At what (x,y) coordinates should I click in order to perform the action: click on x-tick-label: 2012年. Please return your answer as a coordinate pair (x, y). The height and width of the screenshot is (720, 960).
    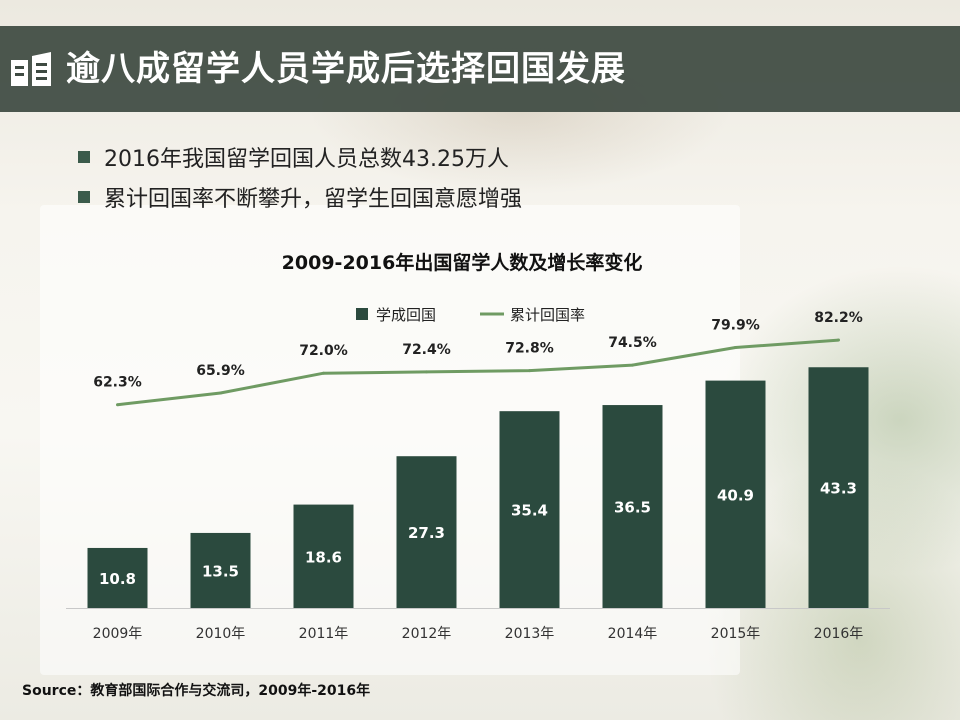
    Looking at the image, I should click on (427, 634).